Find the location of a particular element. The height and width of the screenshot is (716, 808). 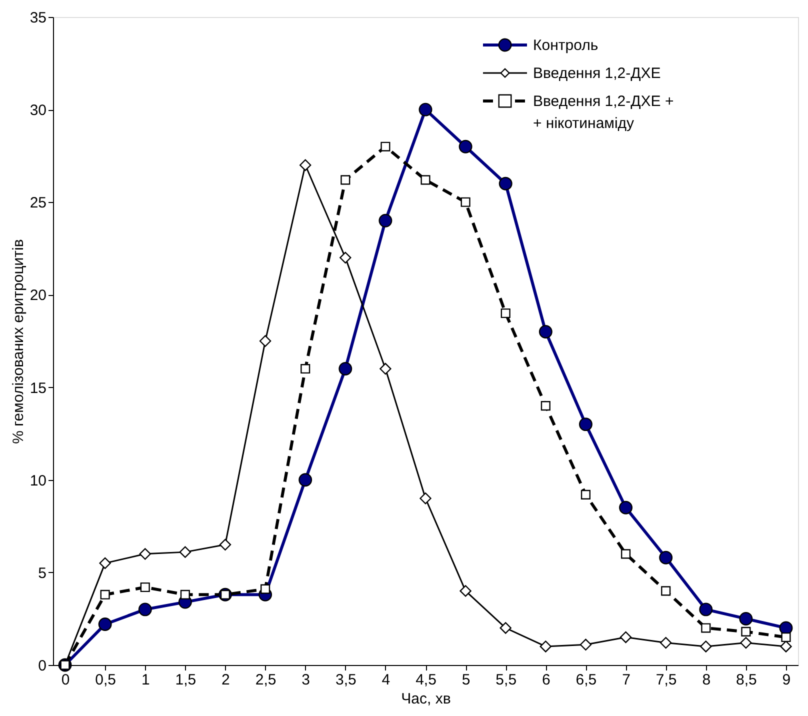

x-tick-label: 8,5 is located at coordinates (746, 680).